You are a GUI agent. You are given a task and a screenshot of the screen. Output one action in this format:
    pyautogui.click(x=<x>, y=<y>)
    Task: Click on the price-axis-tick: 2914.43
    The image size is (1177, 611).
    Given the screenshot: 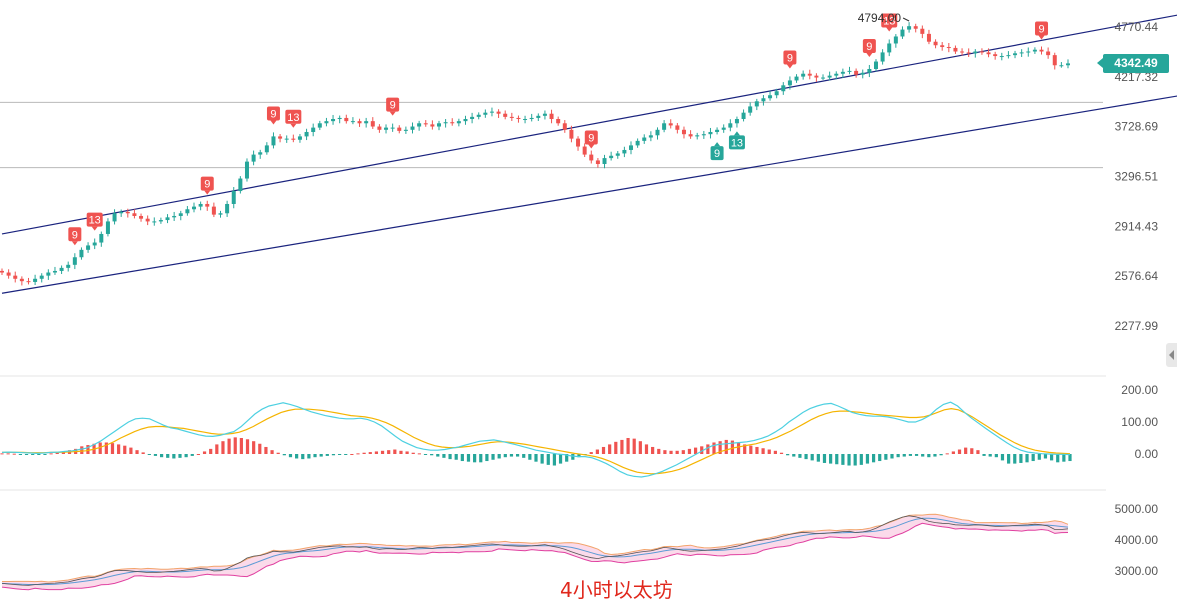 What is the action you would take?
    pyautogui.click(x=1137, y=226)
    